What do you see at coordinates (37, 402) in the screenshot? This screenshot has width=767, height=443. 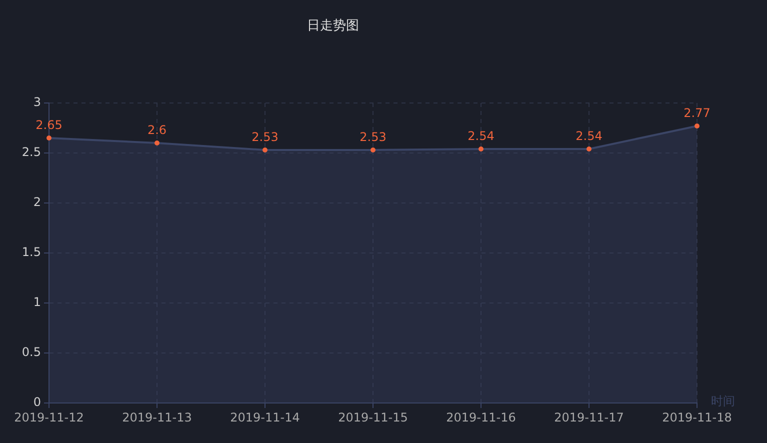 I see `y-tick-label: 0` at bounding box center [37, 402].